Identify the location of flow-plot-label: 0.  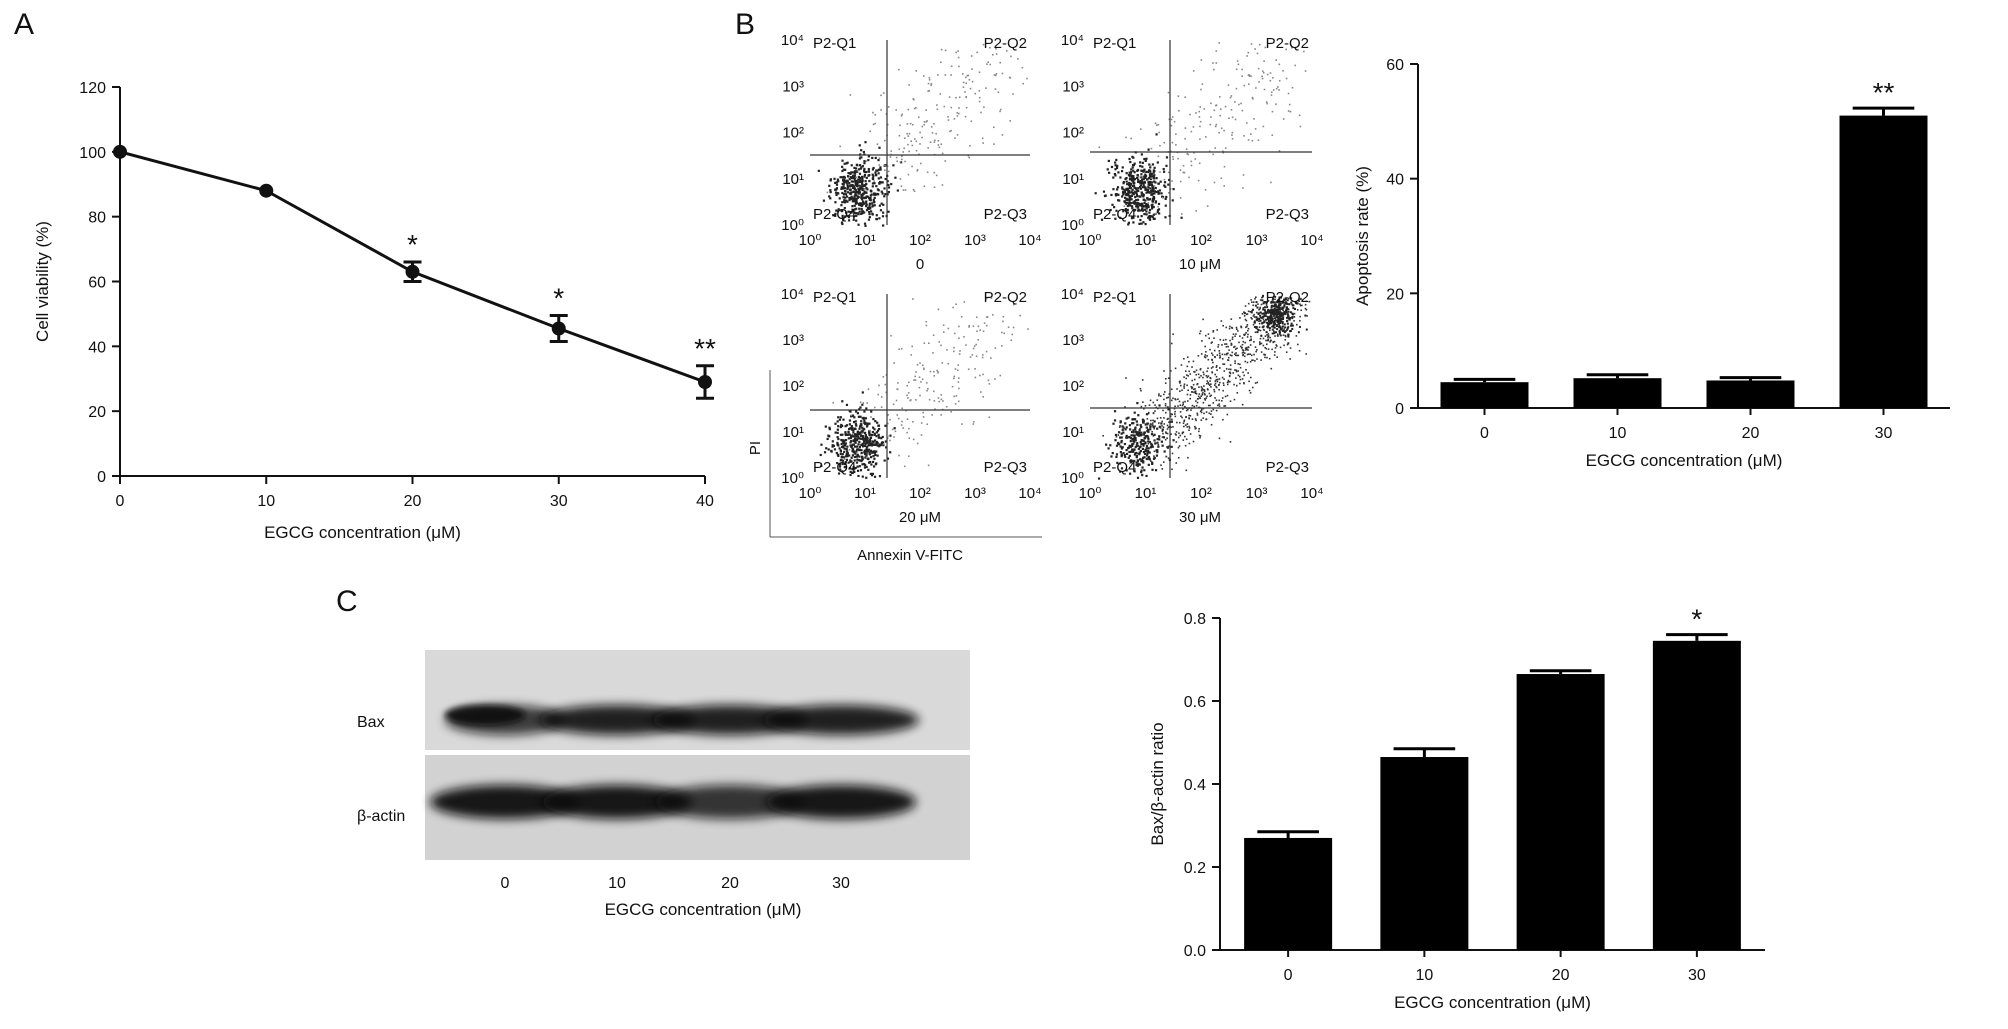
(920, 264).